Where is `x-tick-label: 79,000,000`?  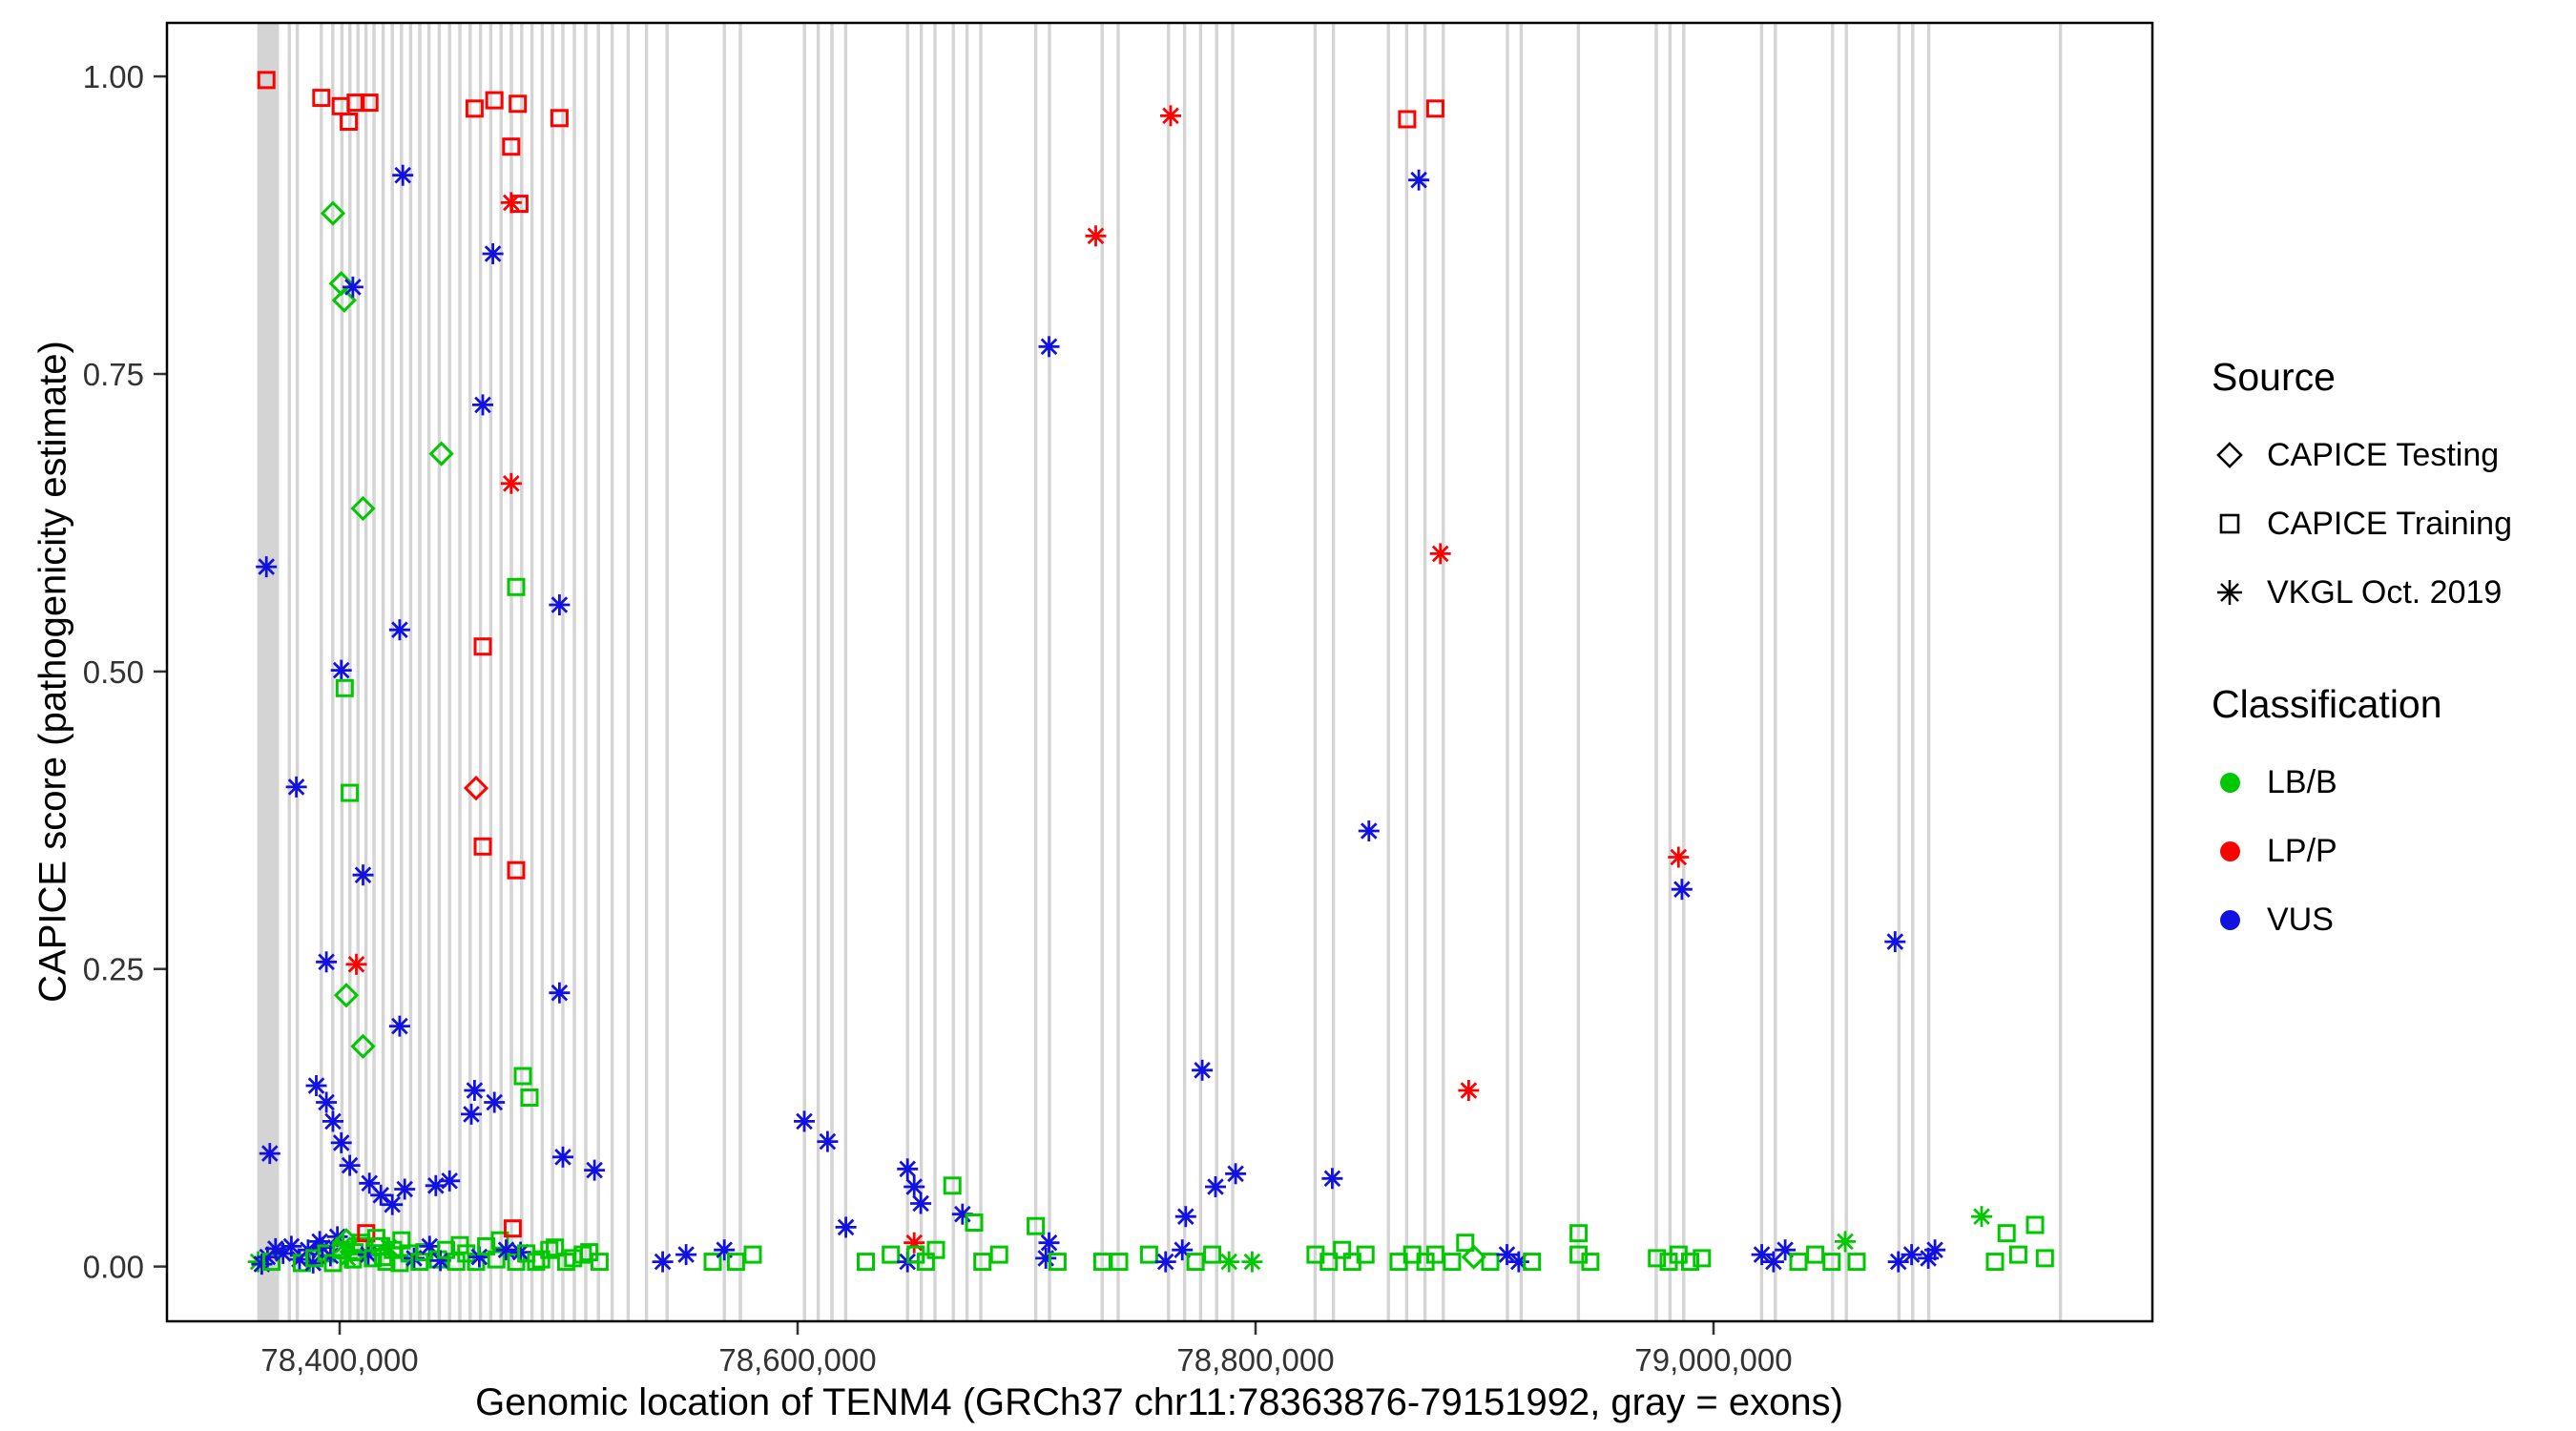 x-tick-label: 79,000,000 is located at coordinates (1713, 1360).